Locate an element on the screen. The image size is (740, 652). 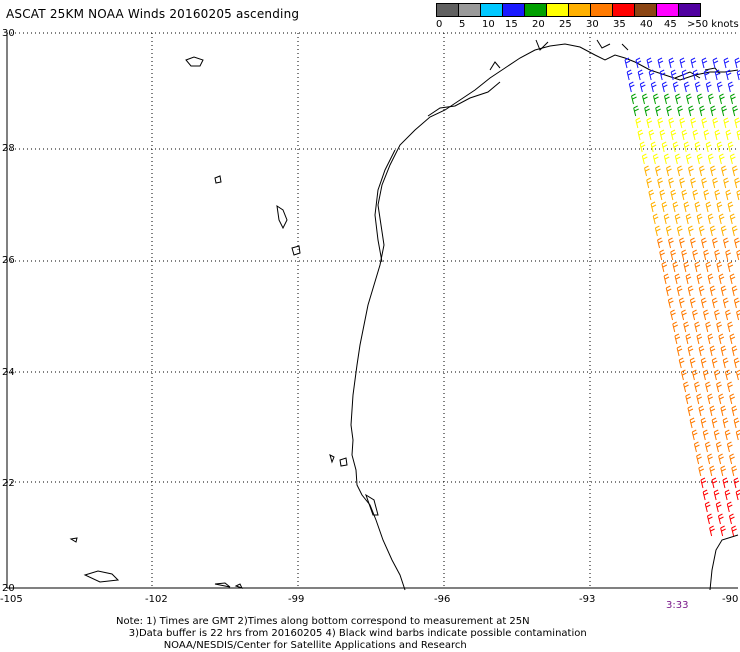
legend-label: 5 is located at coordinates (462, 24).